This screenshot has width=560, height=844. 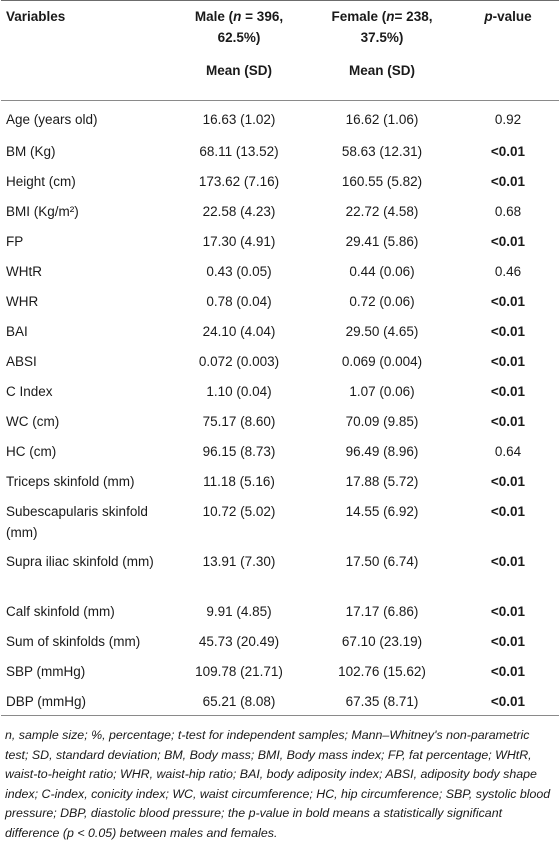 What do you see at coordinates (239, 27) in the screenshot?
I see `header-male: Male (n = 396, 62.5%)` at bounding box center [239, 27].